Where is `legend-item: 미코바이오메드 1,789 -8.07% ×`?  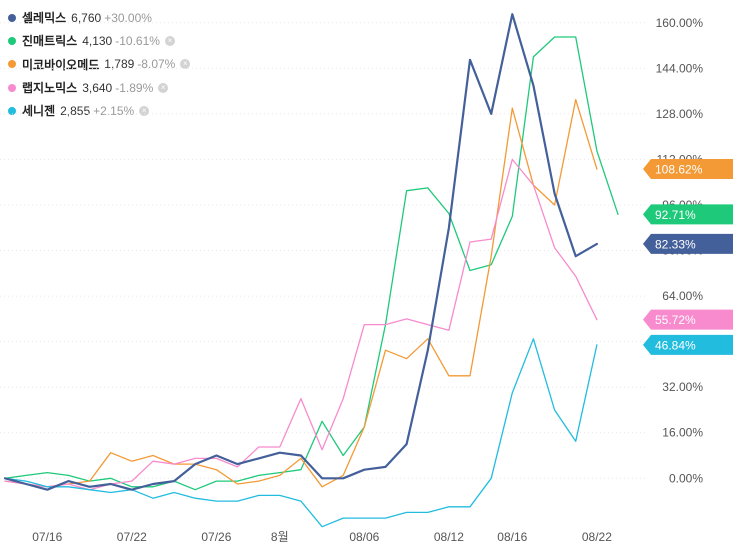 legend-item: 미코바이오메드 1,789 -8.07% × is located at coordinates (99, 64).